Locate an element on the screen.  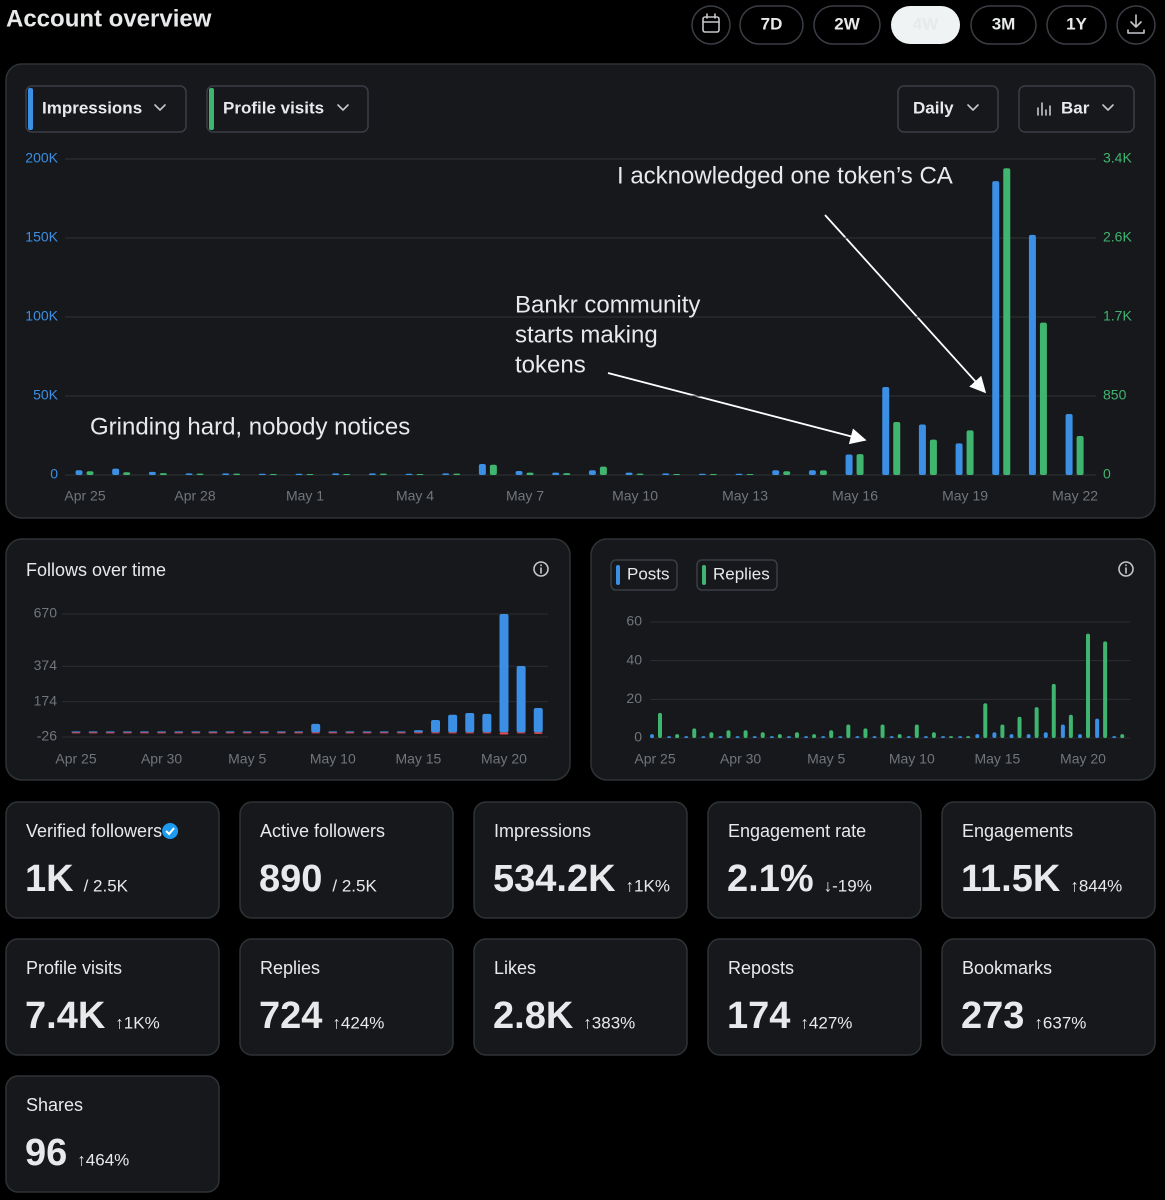
card-label: Bookmarks is located at coordinates (1007, 968).